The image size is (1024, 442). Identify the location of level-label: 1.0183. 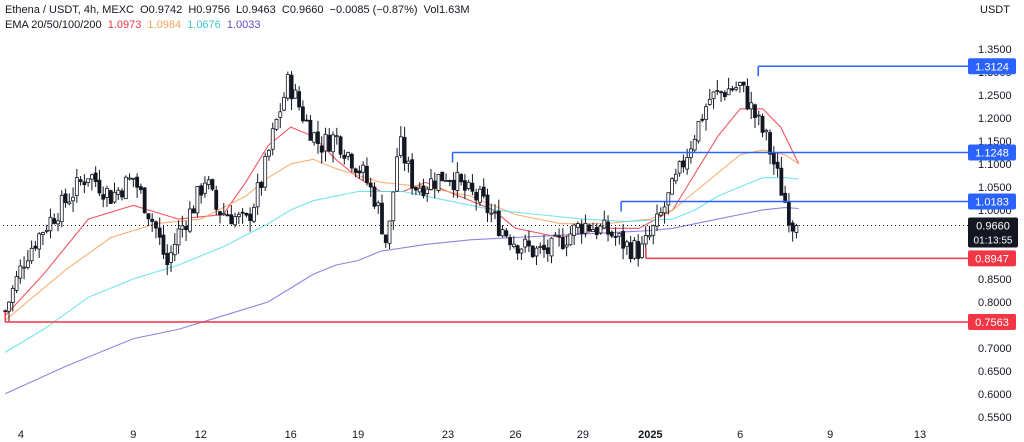
(992, 202).